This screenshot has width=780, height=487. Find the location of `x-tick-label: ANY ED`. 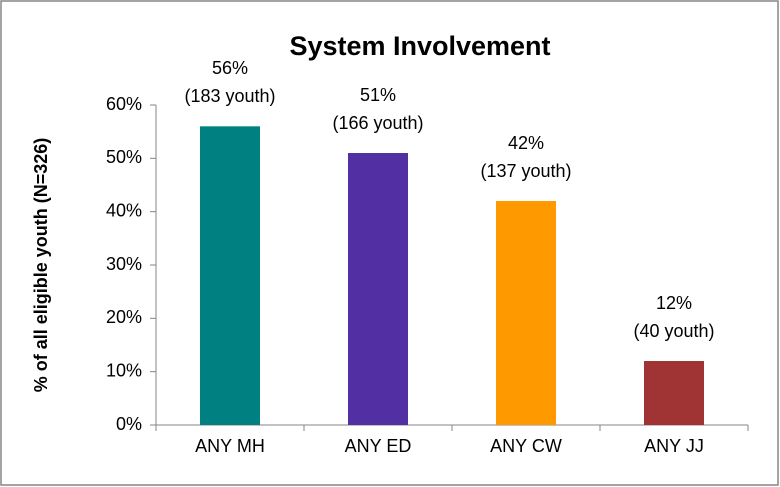

x-tick-label: ANY ED is located at coordinates (378, 446).